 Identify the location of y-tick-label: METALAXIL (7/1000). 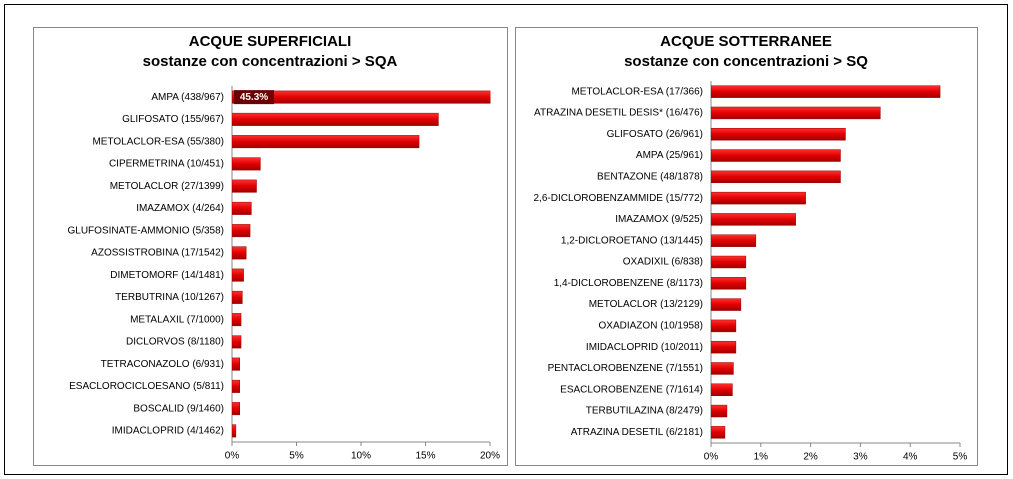
(177, 319).